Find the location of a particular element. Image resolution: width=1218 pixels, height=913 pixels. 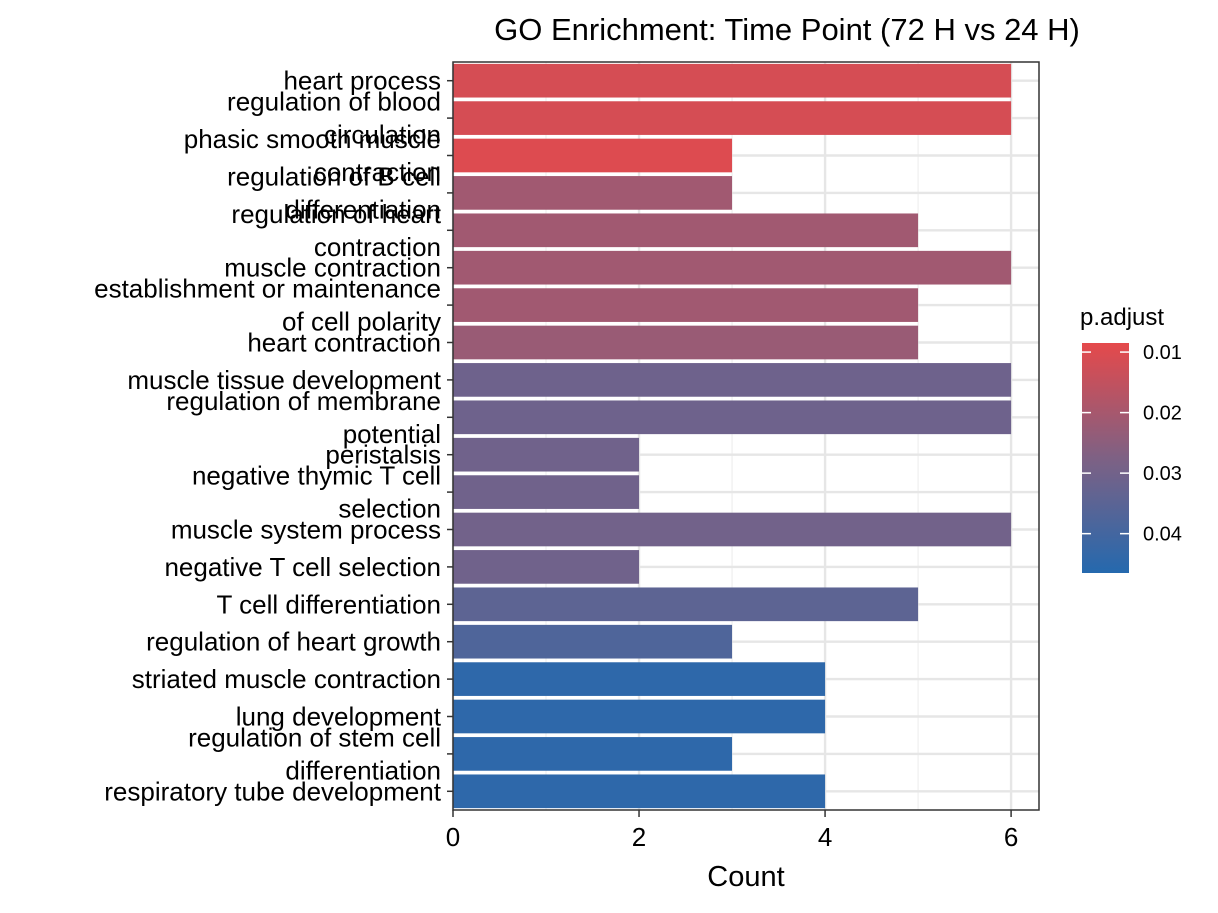

y-tick-label: heart contraction is located at coordinates (344, 343).